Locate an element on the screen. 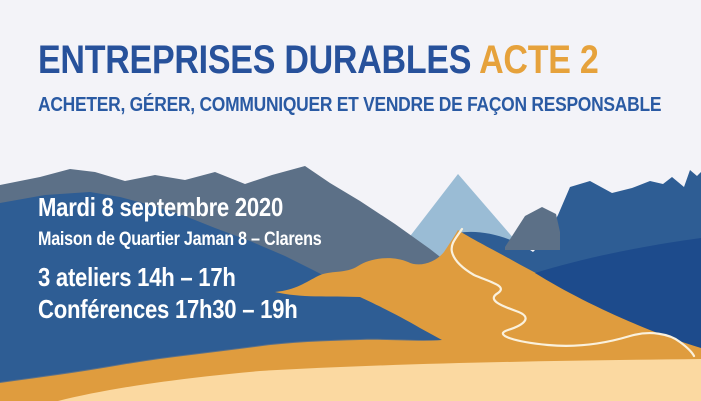 The image size is (701, 401). sand-band is located at coordinates (379, 380).